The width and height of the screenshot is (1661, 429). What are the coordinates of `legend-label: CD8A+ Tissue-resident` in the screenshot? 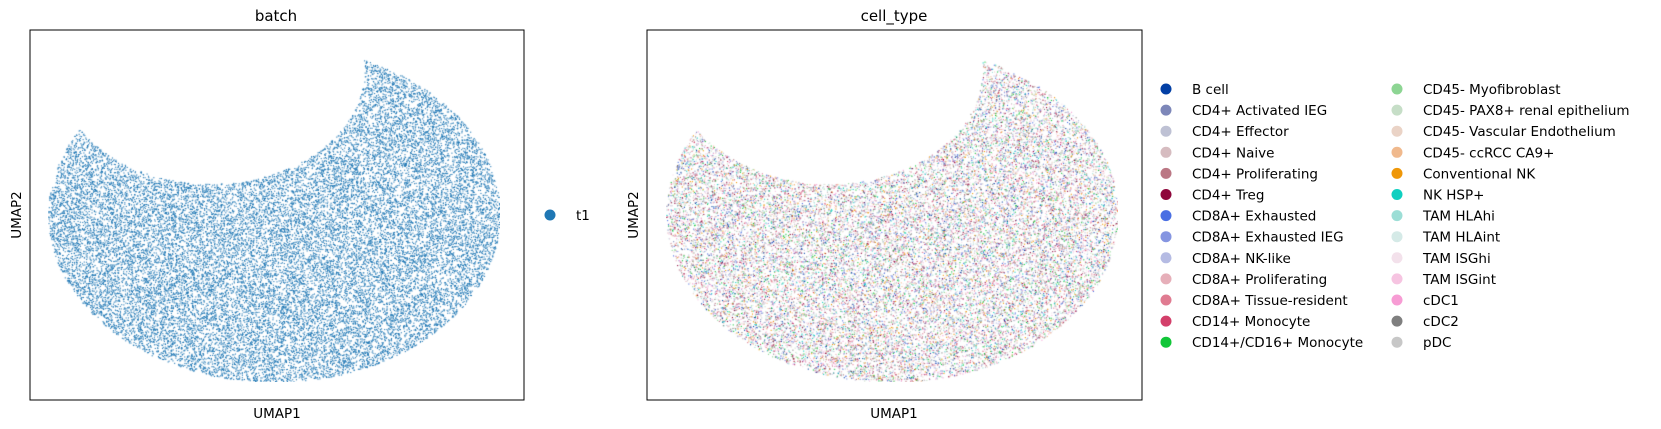 It's located at (1270, 301).